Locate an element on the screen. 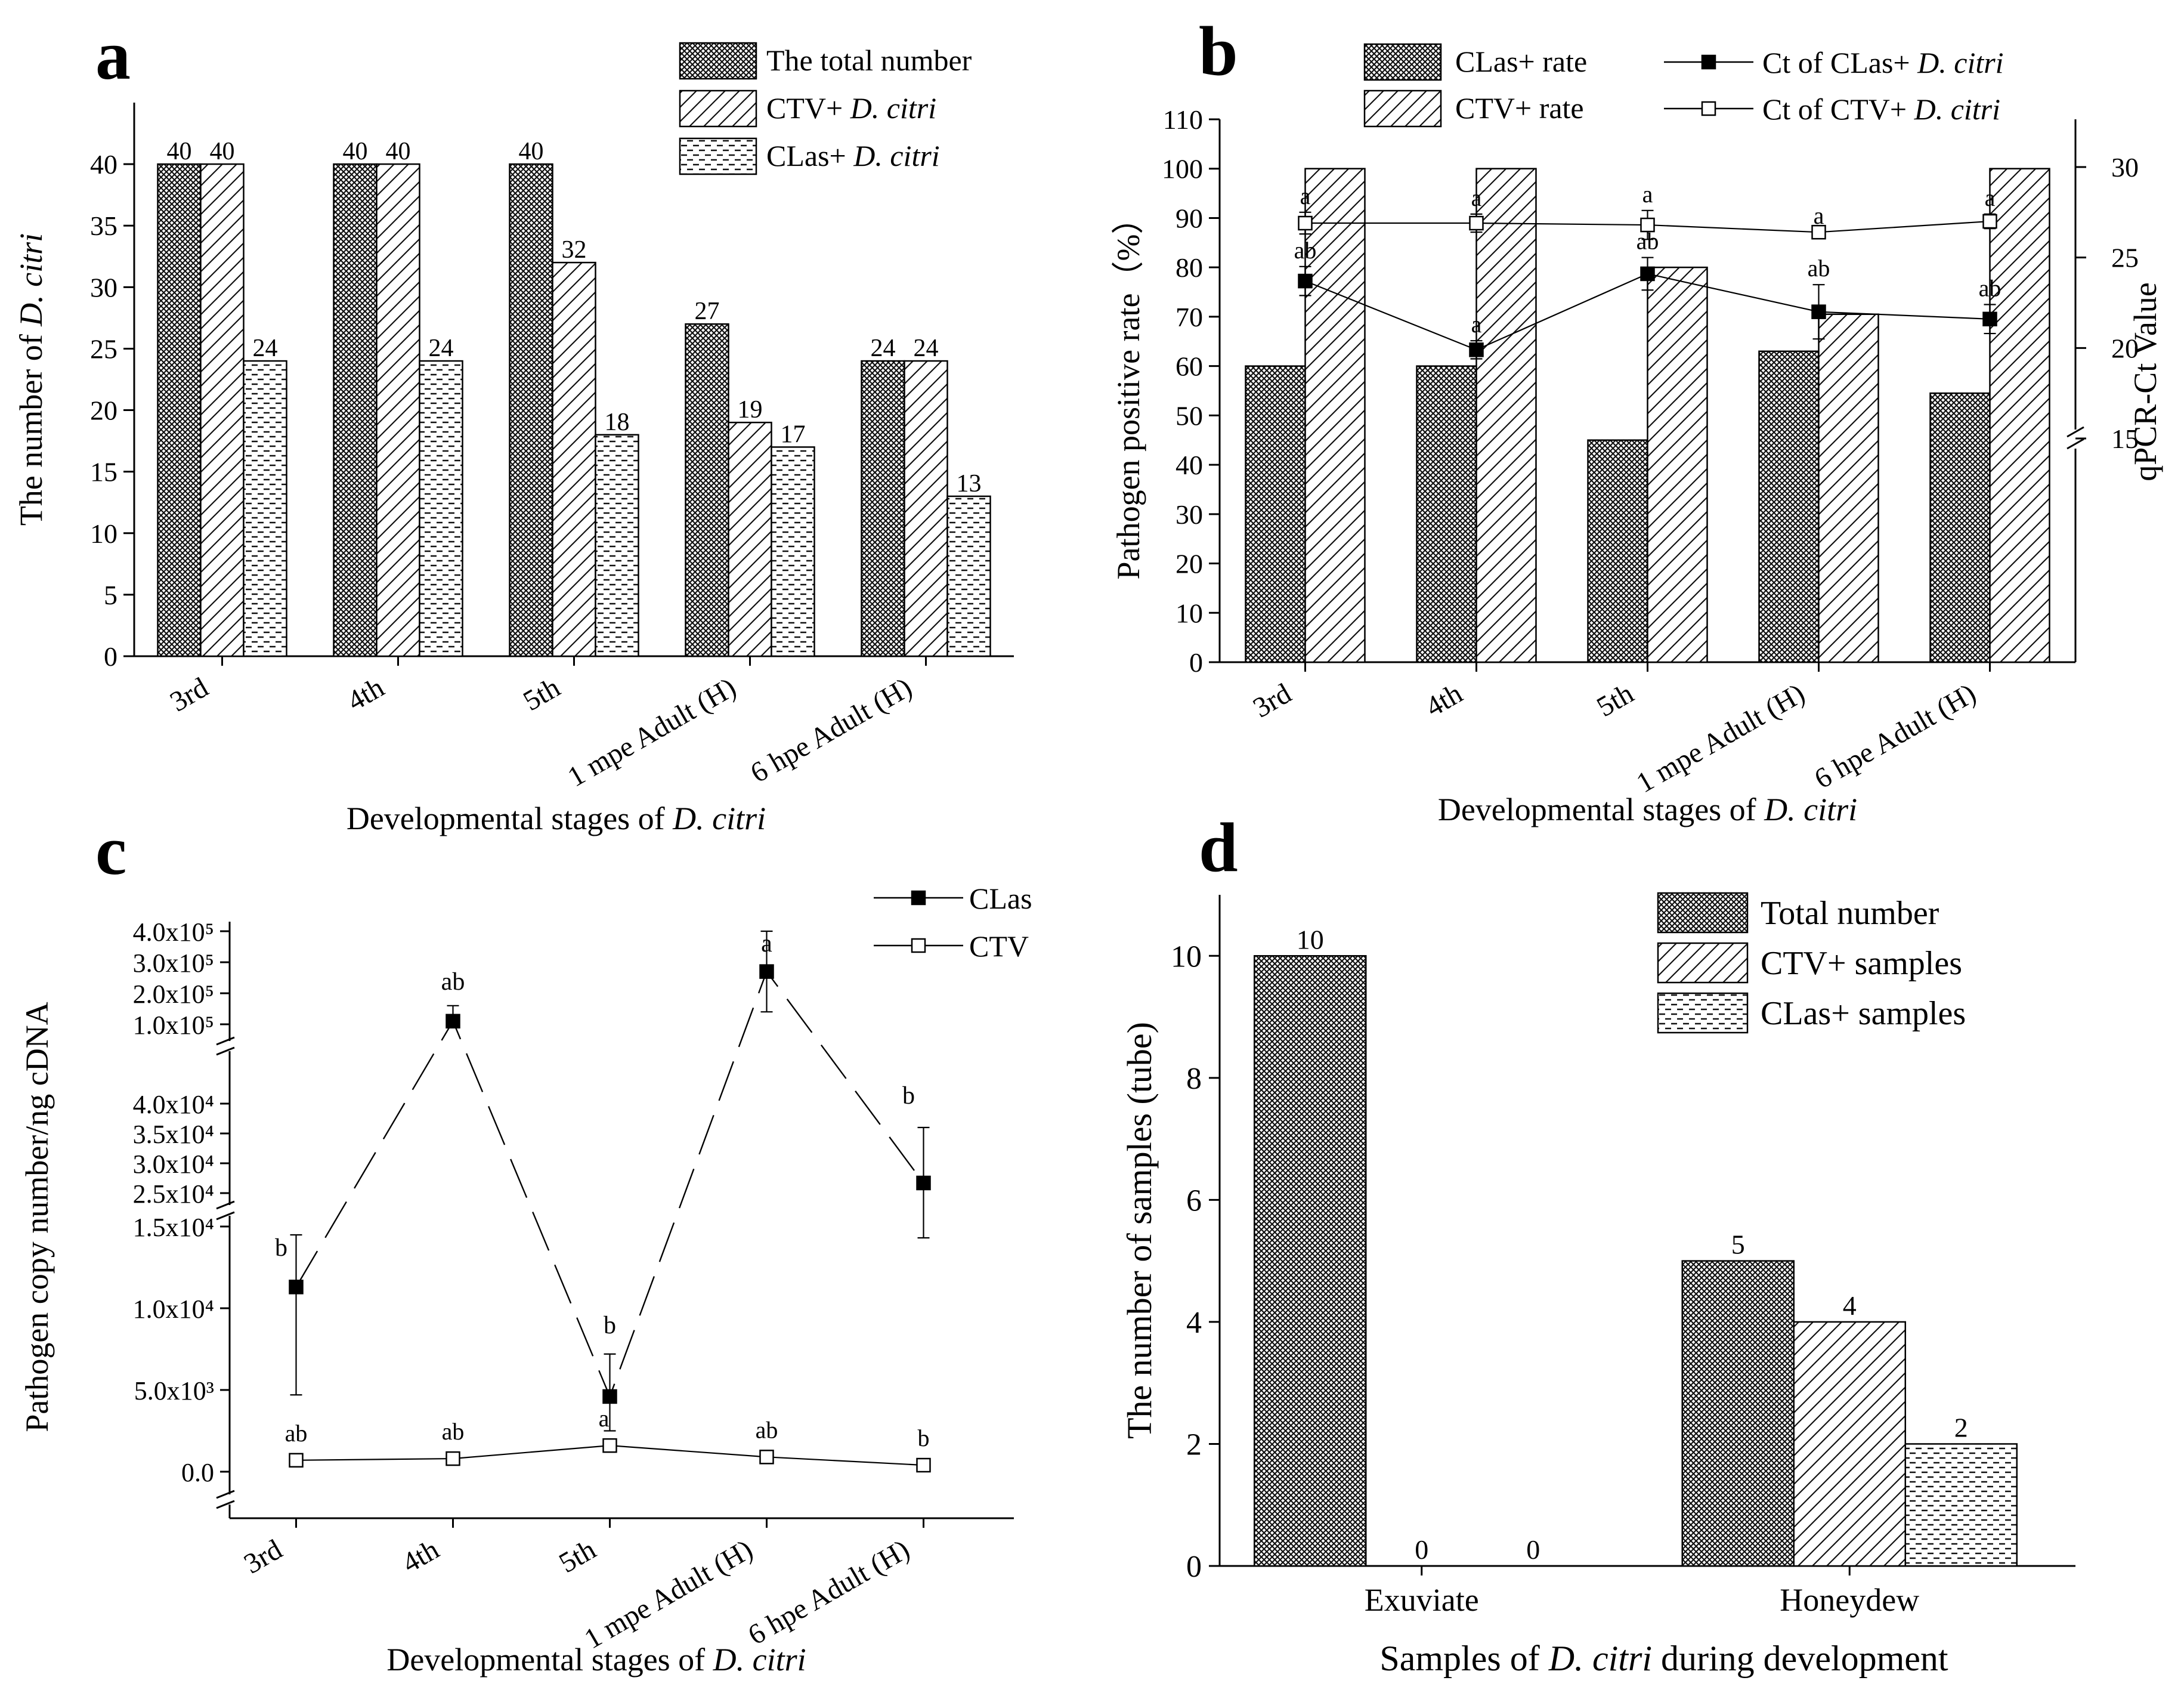 The width and height of the screenshot is (2184, 1696). x-axis-title-part: D. citri is located at coordinates (1600, 1658).